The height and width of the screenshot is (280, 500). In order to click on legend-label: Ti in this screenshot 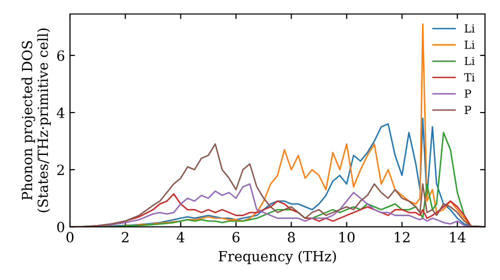, I will do `click(469, 77)`.